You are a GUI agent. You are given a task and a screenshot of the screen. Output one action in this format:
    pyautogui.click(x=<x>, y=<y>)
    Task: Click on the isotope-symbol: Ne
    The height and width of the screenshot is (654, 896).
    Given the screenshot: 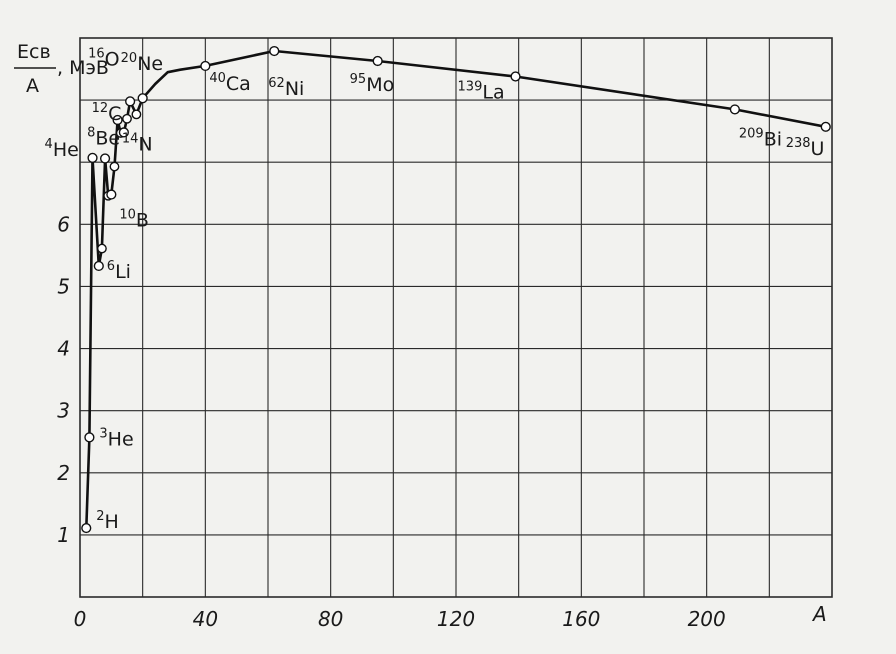 What is the action you would take?
    pyautogui.click(x=150, y=64)
    